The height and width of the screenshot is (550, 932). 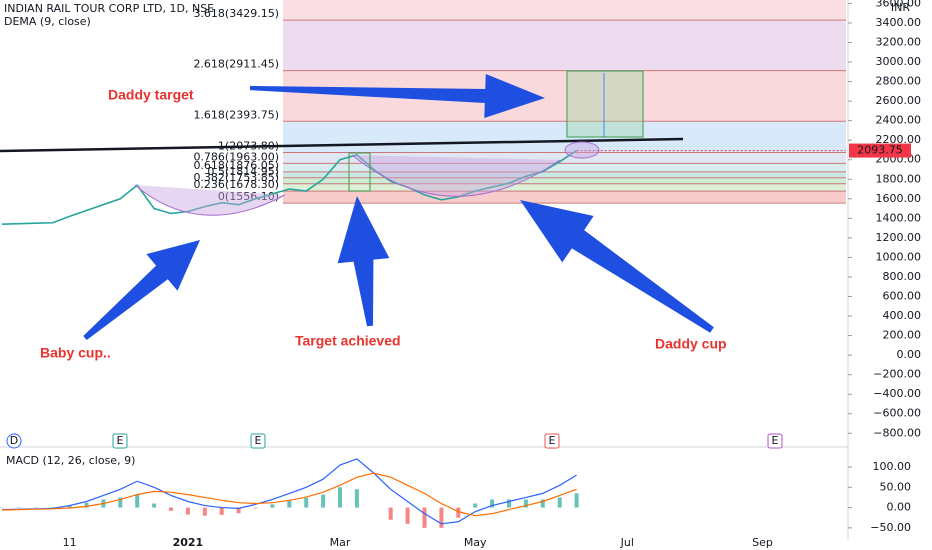 What do you see at coordinates (899, 139) in the screenshot?
I see `y-tick-label: 2200.00` at bounding box center [899, 139].